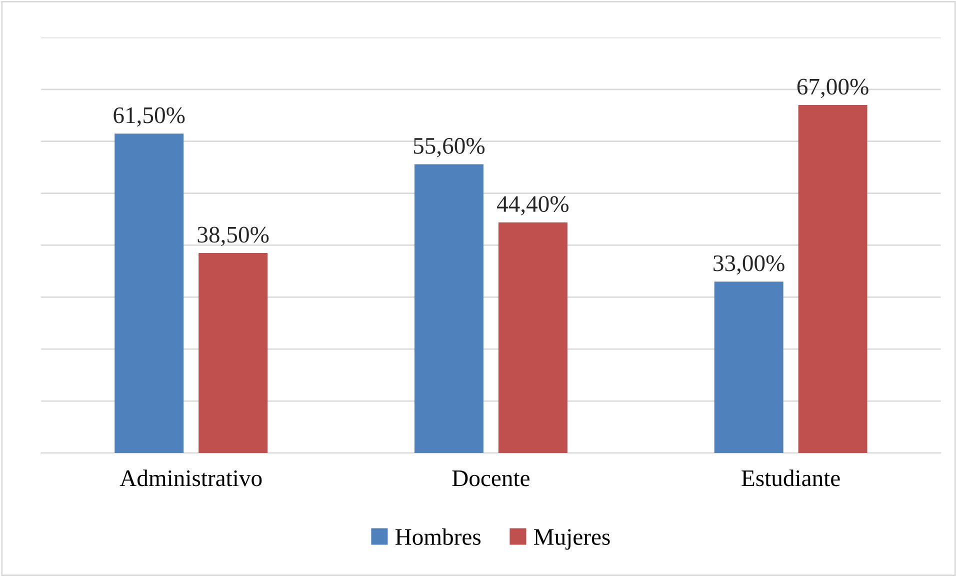  Describe the element at coordinates (449, 148) in the screenshot. I see `data-label: 55,60%` at that location.